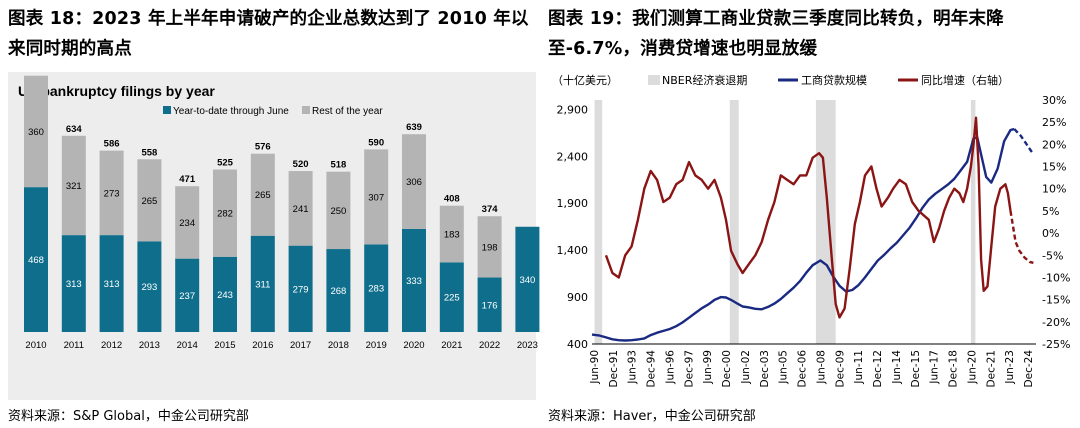 This screenshot has height=428, width=1080. Describe the element at coordinates (149, 287) in the screenshot. I see `bar-label-ytd-2013: 293` at that location.